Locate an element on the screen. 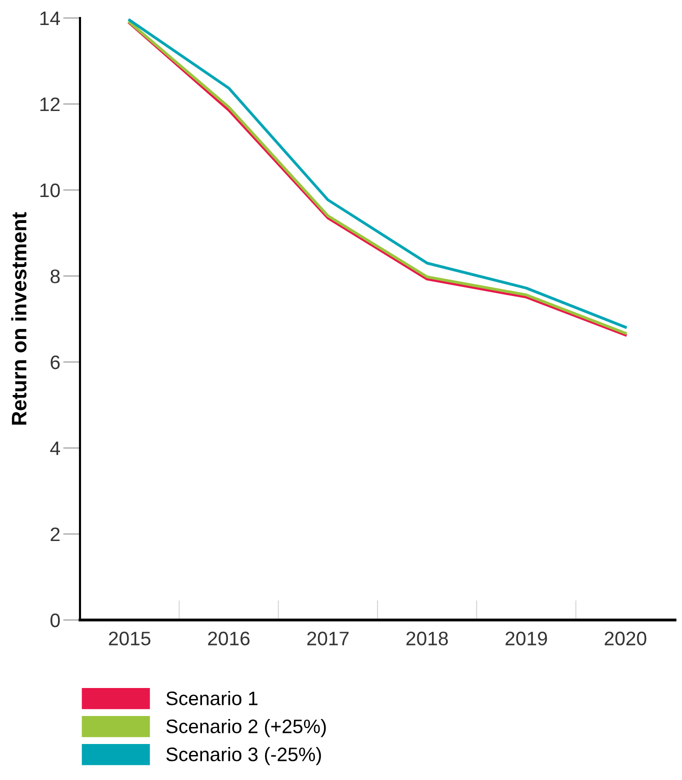  x-tick-label: 2015 is located at coordinates (129, 639).